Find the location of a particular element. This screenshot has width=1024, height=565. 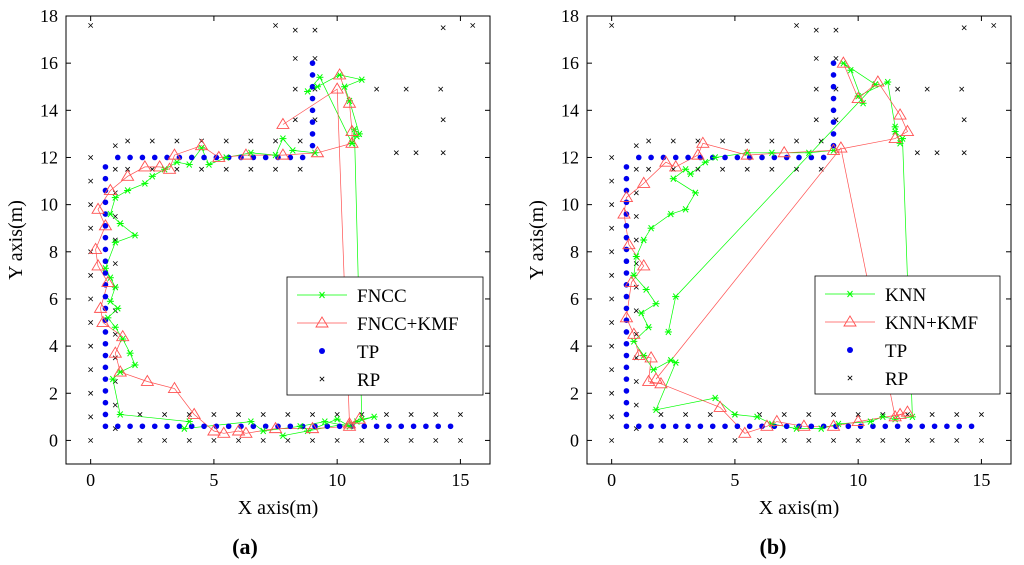

y-tick-label: 6 is located at coordinates (574, 299).